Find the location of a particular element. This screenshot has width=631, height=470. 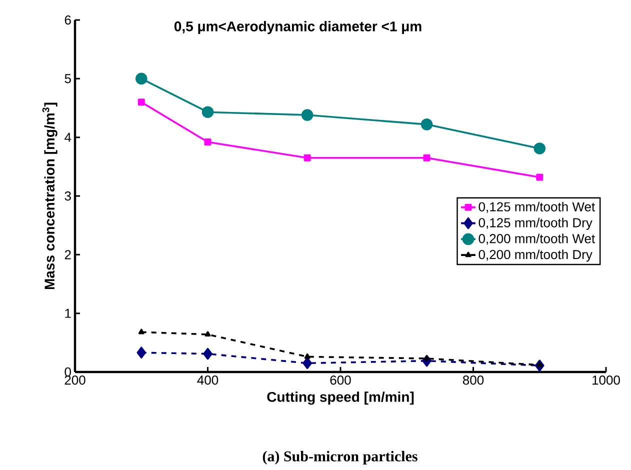

text: (a) Sub-micron particles is located at coordinates (340, 457).